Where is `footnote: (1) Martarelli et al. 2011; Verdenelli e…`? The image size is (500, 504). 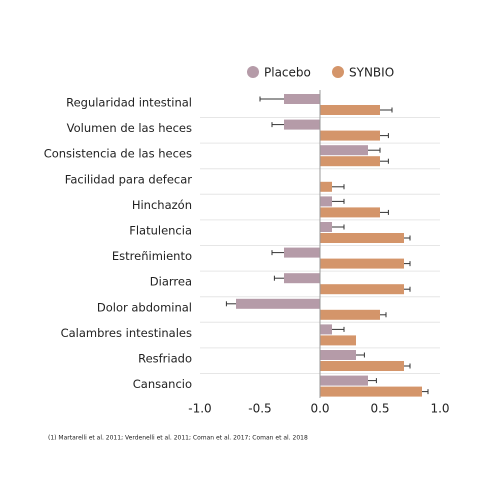
footnote: (1) Martarelli et al. 2011; Verdenelli e… is located at coordinates (178, 438).